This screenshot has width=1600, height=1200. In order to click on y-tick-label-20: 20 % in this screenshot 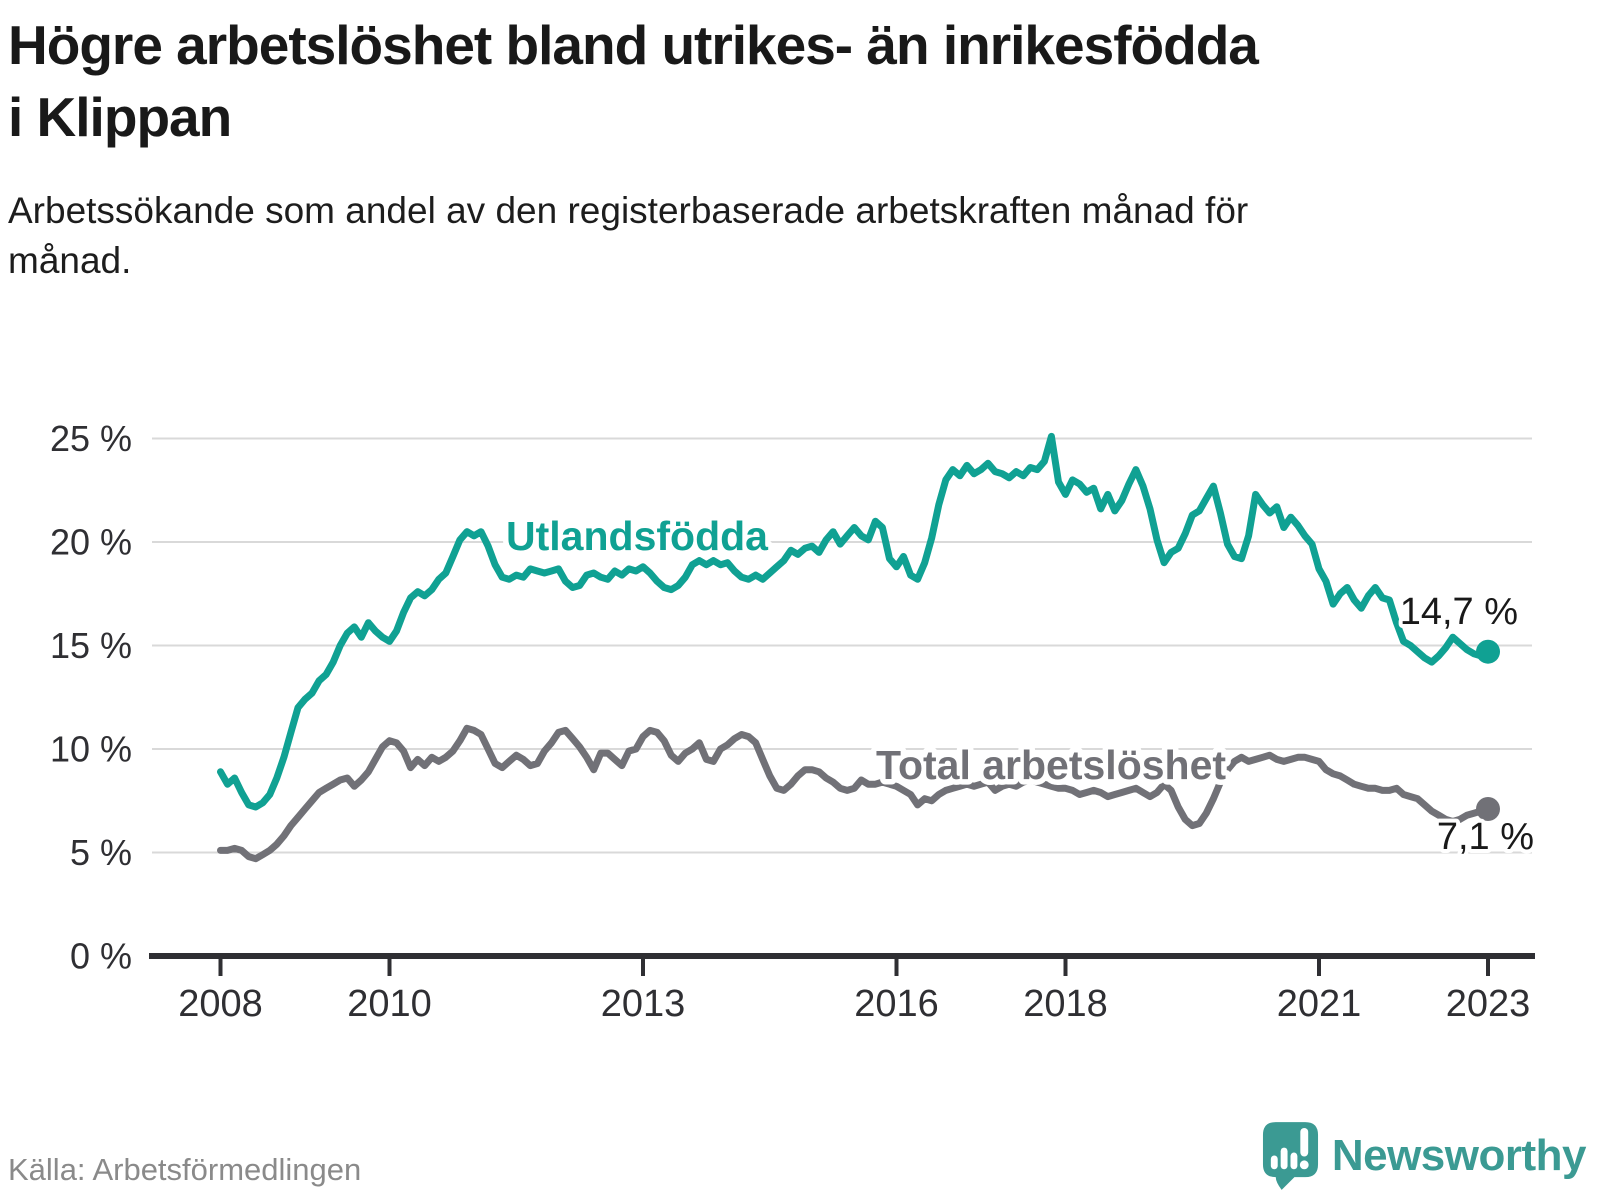, I will do `click(91, 542)`.